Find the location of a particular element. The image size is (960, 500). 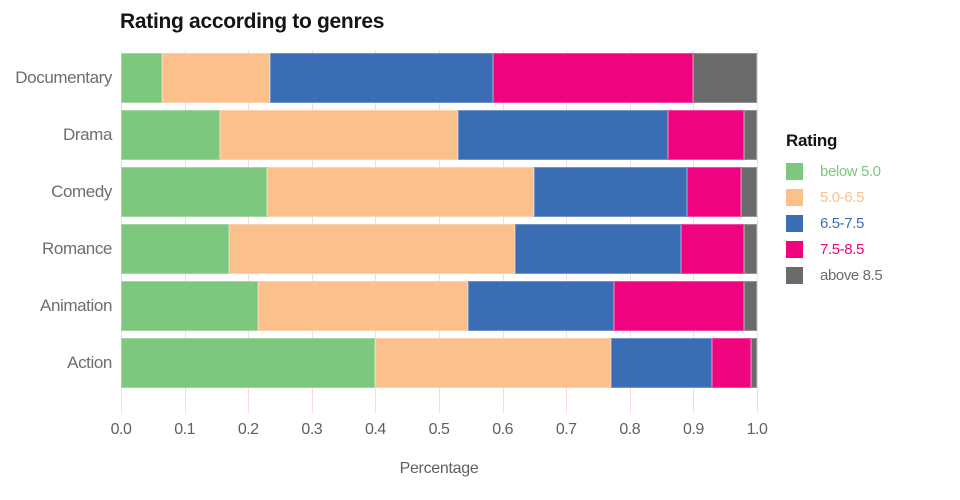

bar-row-drama is located at coordinates (439, 135).